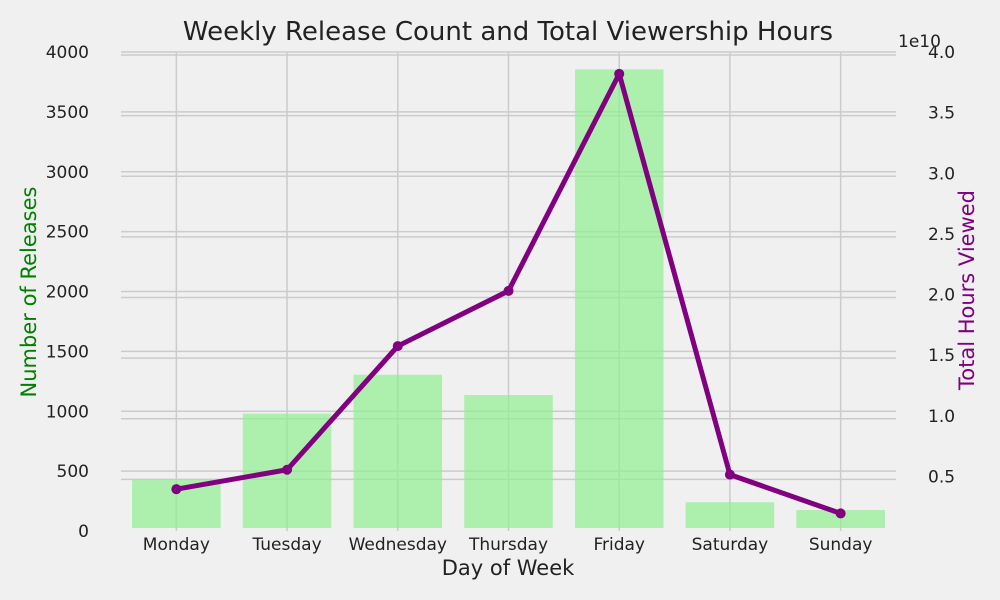 This screenshot has width=1000, height=600. What do you see at coordinates (941, 296) in the screenshot?
I see `right-y-tick-label: 2.0` at bounding box center [941, 296].